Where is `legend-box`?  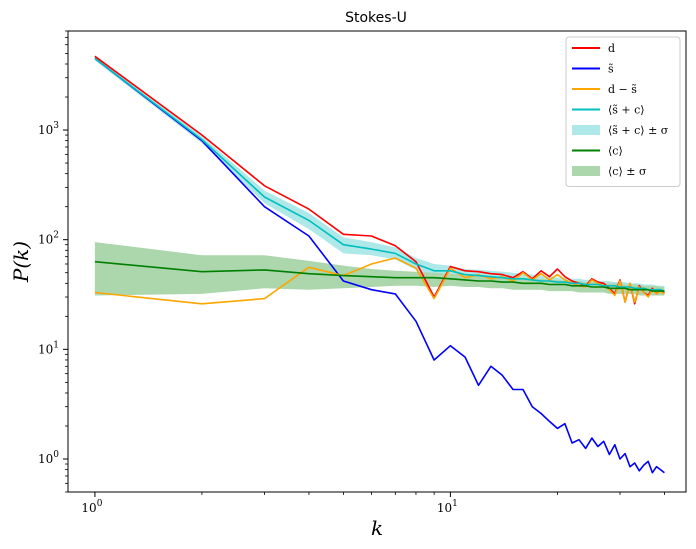 legend-box is located at coordinates (623, 111).